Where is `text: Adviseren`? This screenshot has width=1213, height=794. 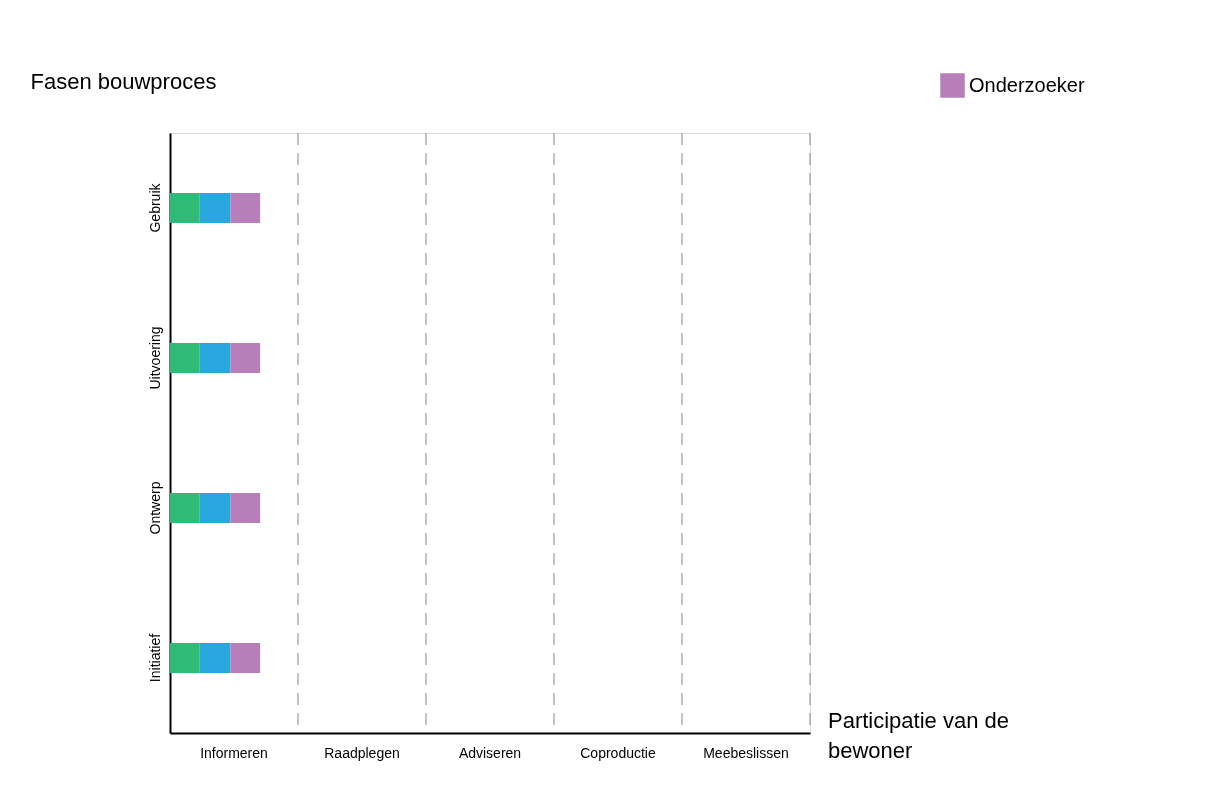
text: Adviseren is located at coordinates (490, 753).